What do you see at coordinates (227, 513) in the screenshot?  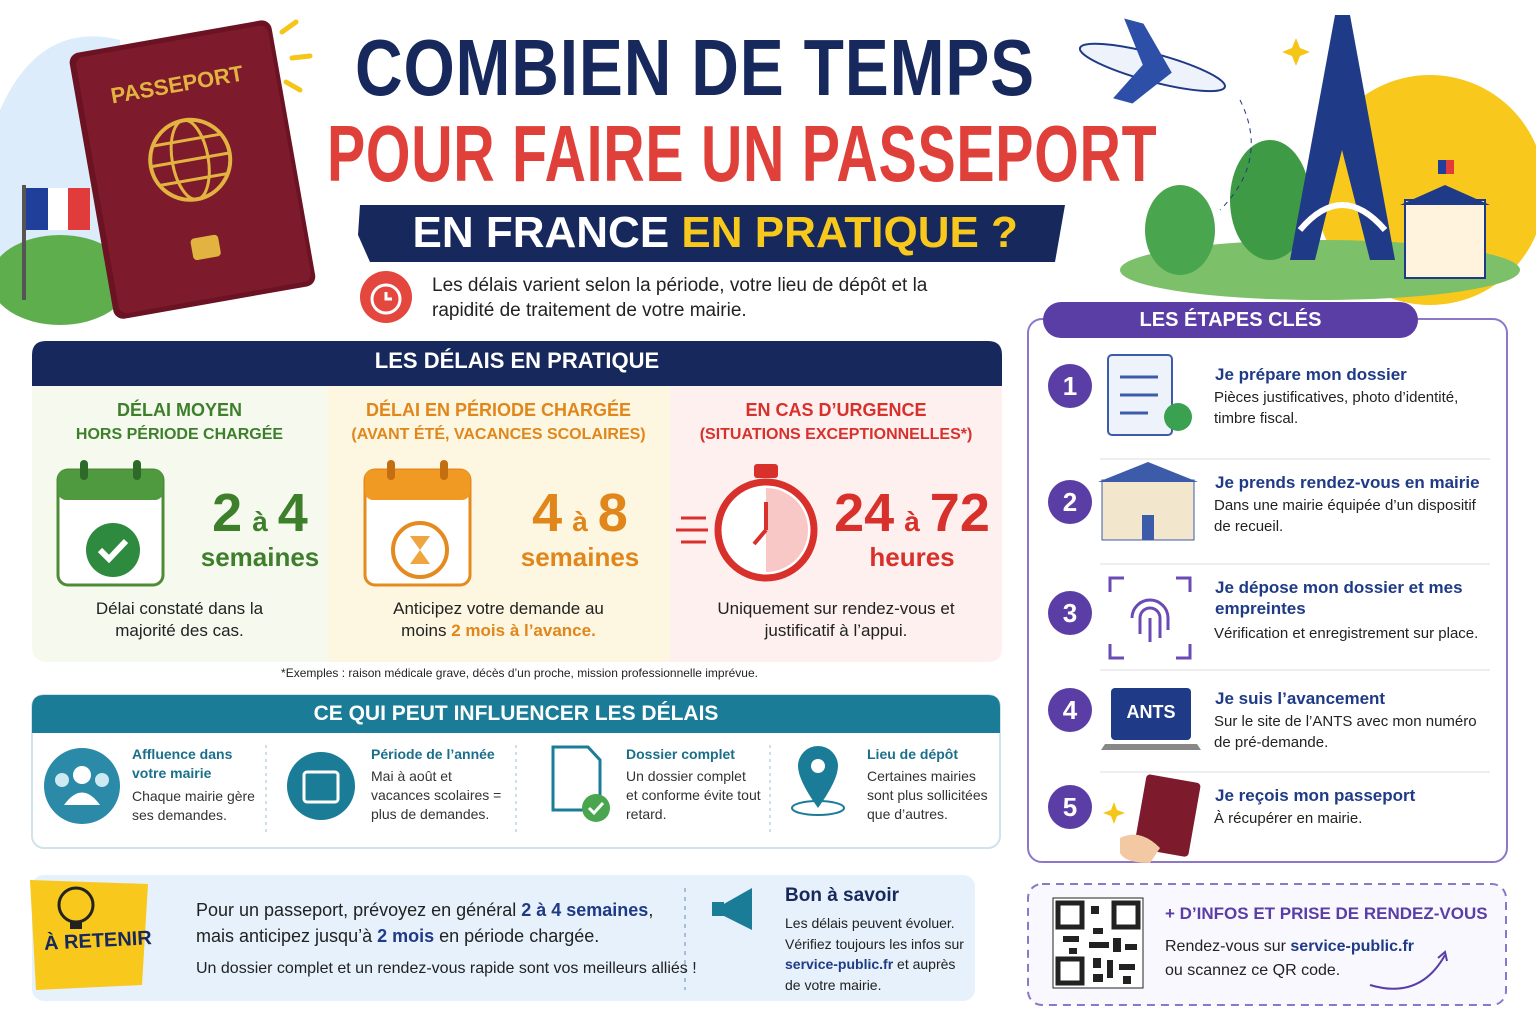 I see `value-from: 2` at bounding box center [227, 513].